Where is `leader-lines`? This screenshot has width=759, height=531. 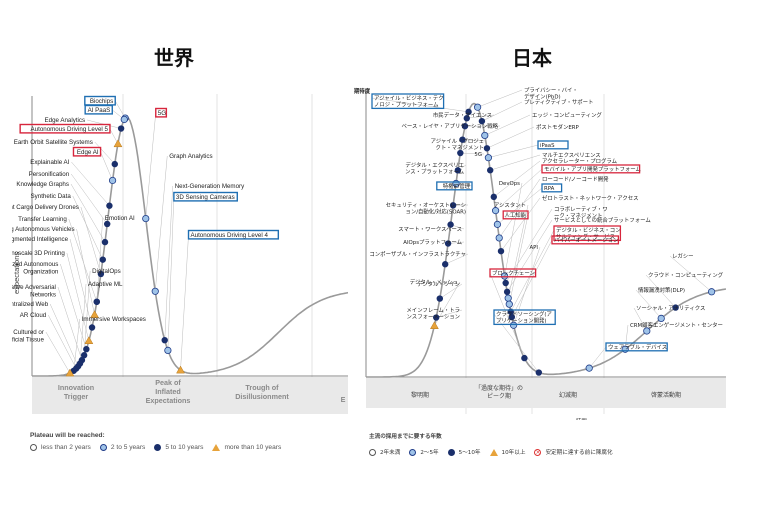 leader-lines is located at coordinates (117, 237).